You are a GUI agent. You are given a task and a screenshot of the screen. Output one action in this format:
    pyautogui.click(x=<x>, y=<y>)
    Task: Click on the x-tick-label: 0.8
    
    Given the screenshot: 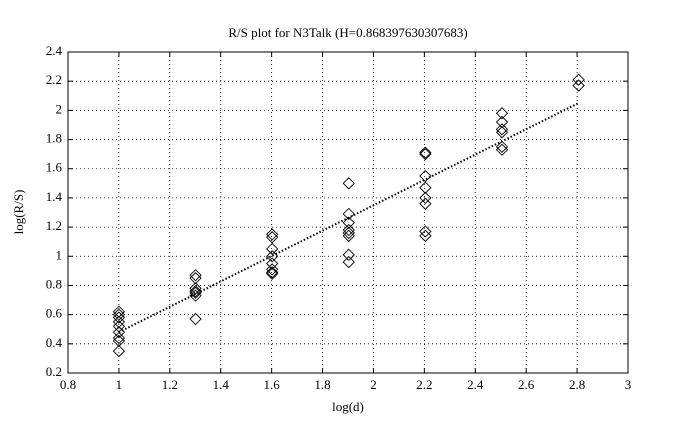 What is the action you would take?
    pyautogui.click(x=68, y=384)
    